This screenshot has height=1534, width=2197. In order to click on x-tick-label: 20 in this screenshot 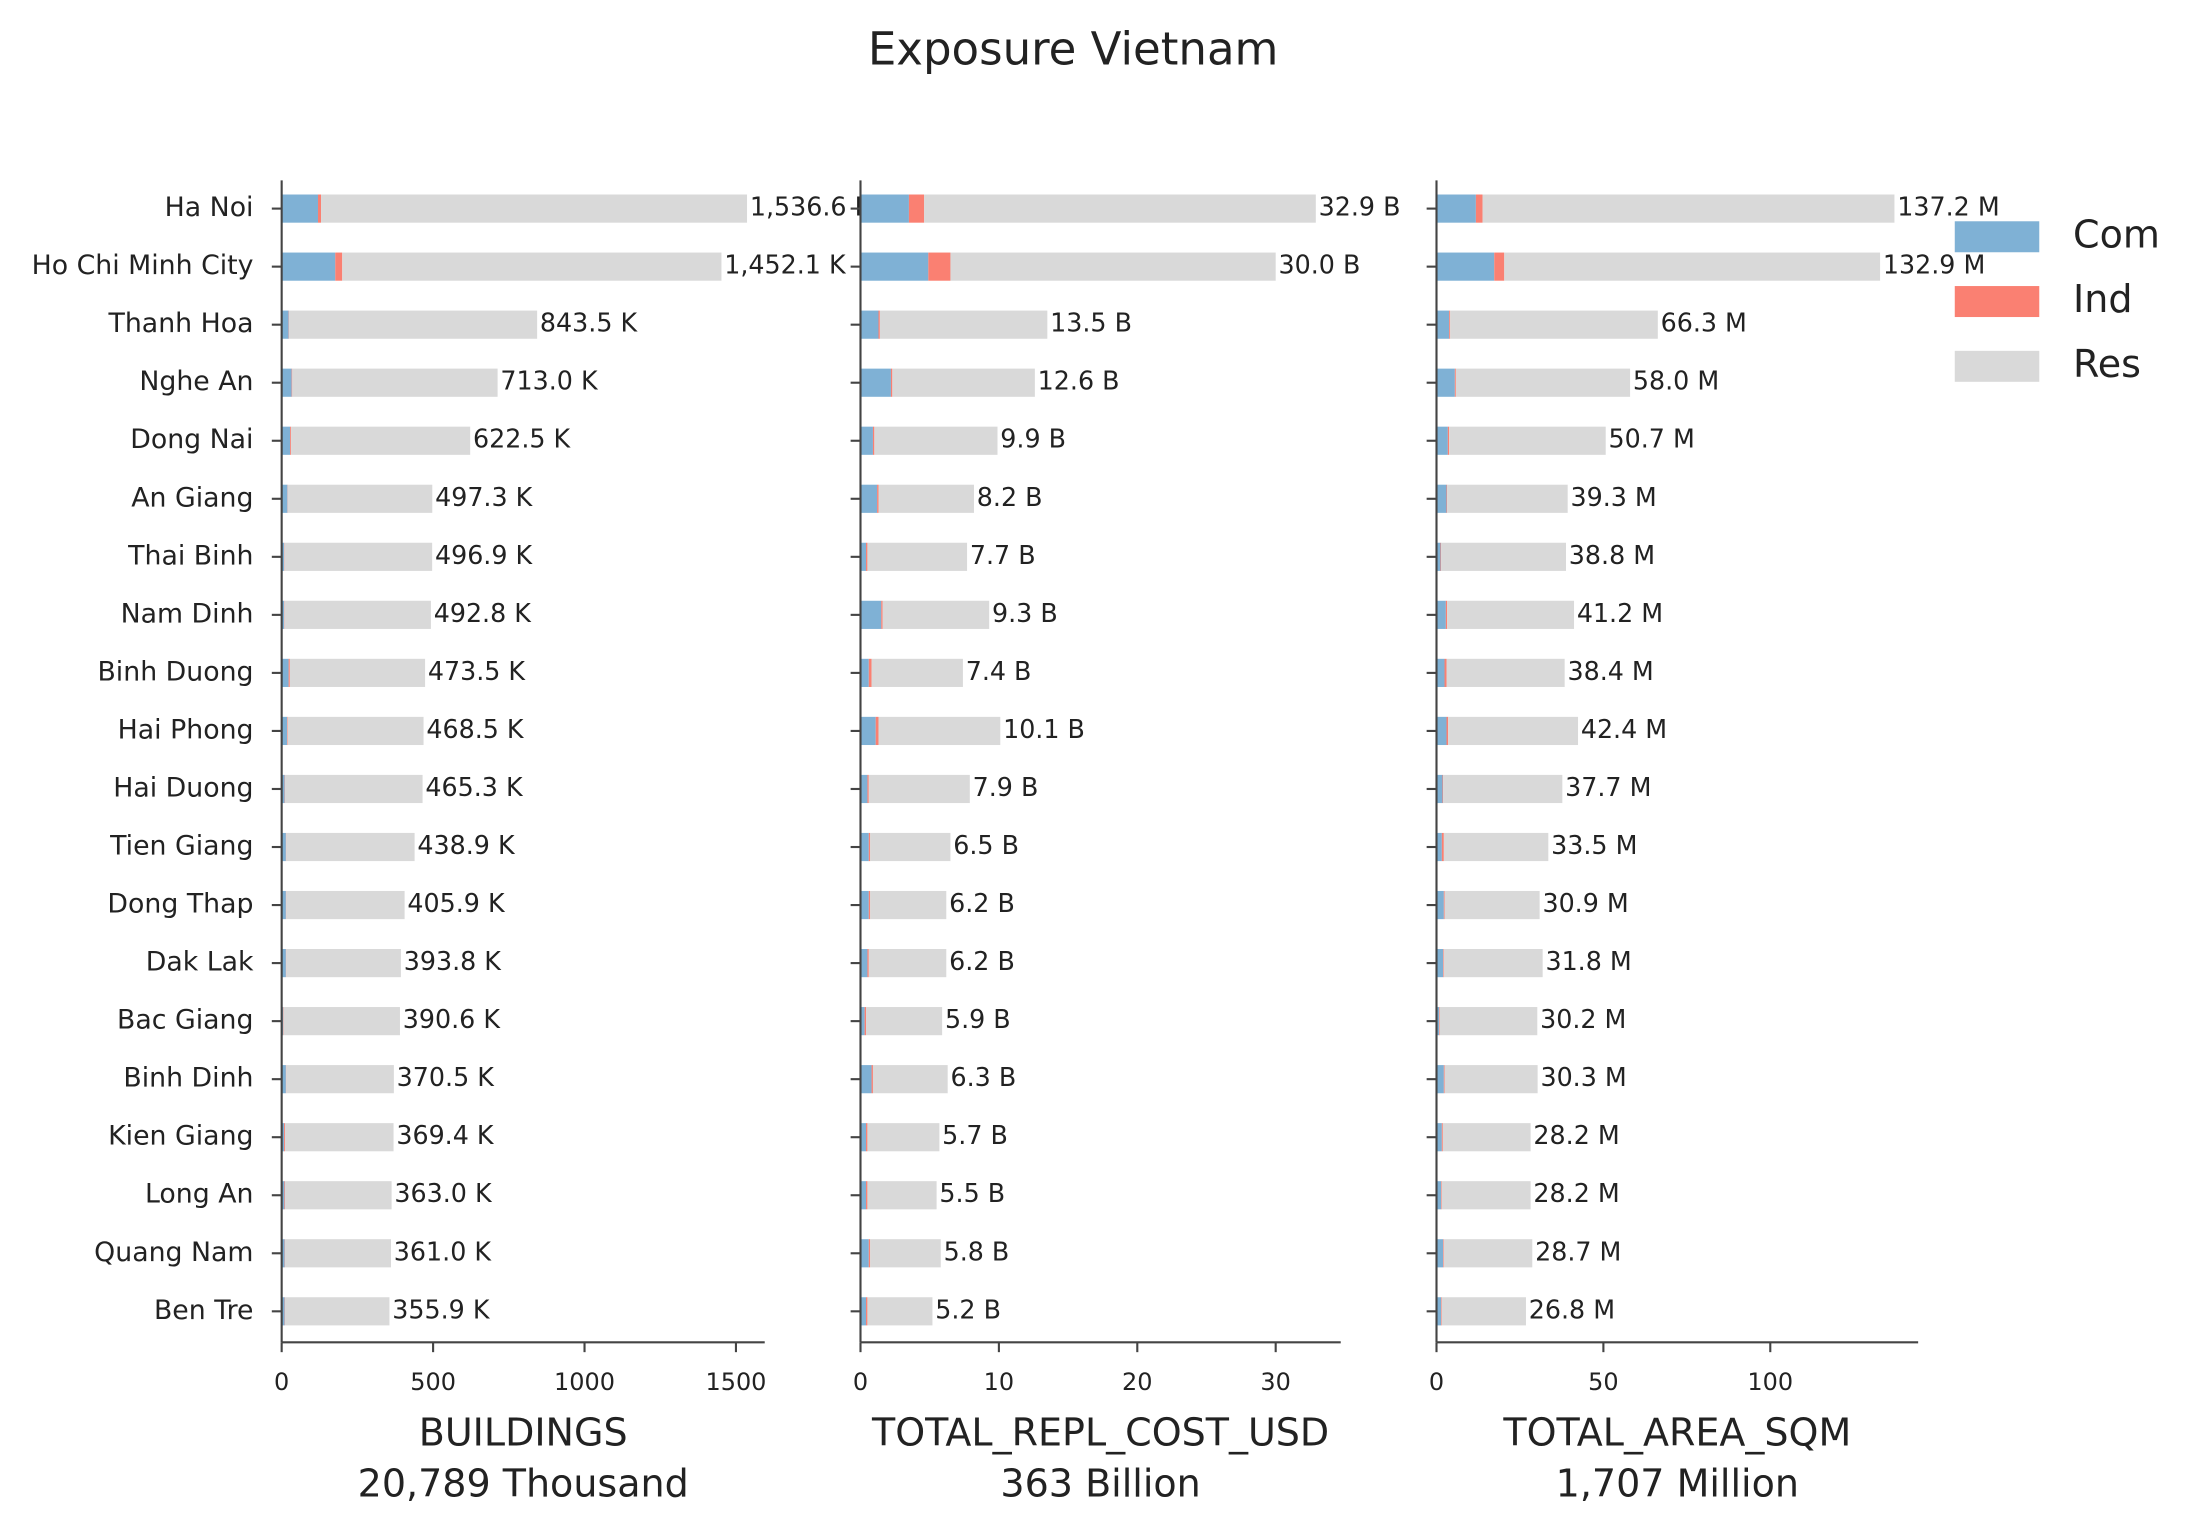, I will do `click(1137, 1382)`.